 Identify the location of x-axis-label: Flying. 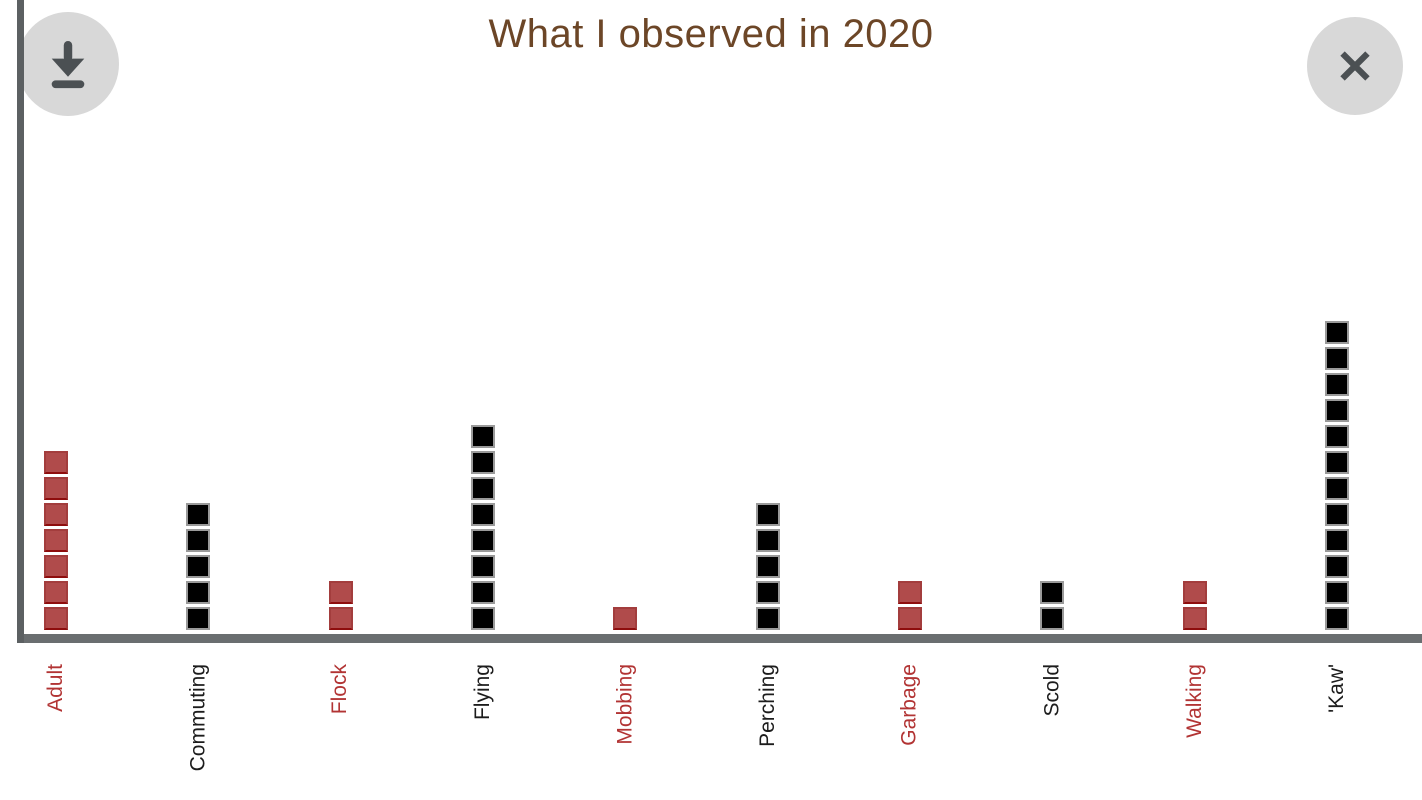
(482, 692).